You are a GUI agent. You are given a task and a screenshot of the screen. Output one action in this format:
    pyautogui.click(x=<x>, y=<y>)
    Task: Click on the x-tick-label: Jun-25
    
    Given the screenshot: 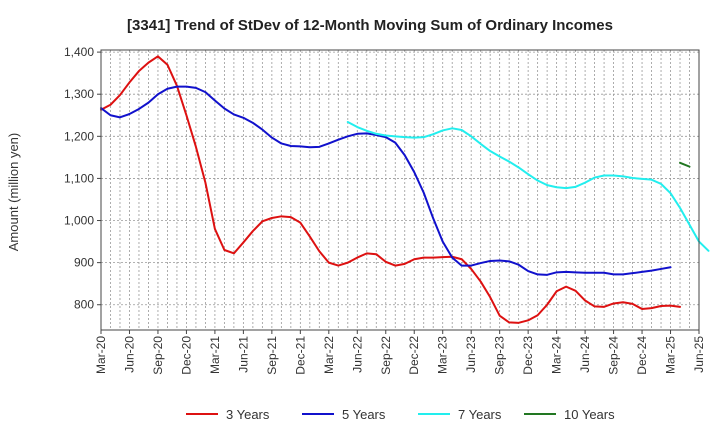 What is the action you would take?
    pyautogui.click(x=699, y=354)
    